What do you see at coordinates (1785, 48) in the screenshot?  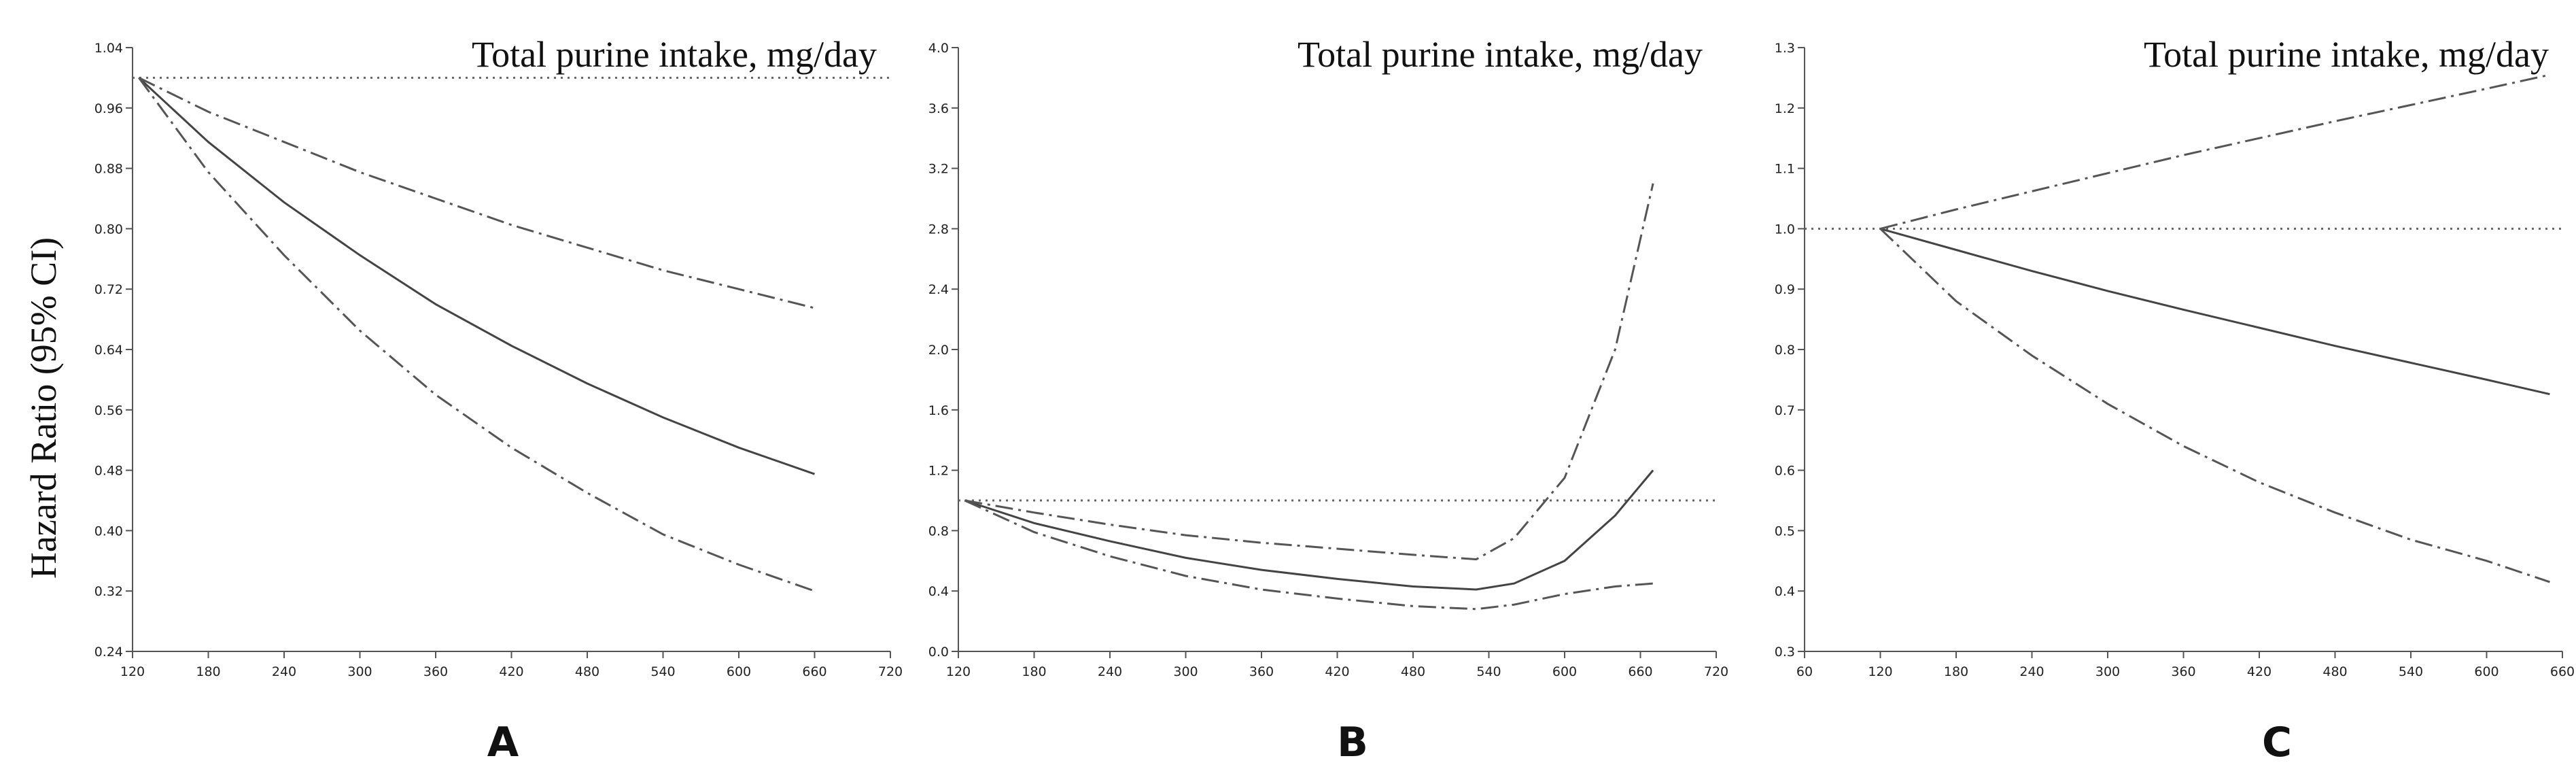 I see `y-tick-label: 1.3` at bounding box center [1785, 48].